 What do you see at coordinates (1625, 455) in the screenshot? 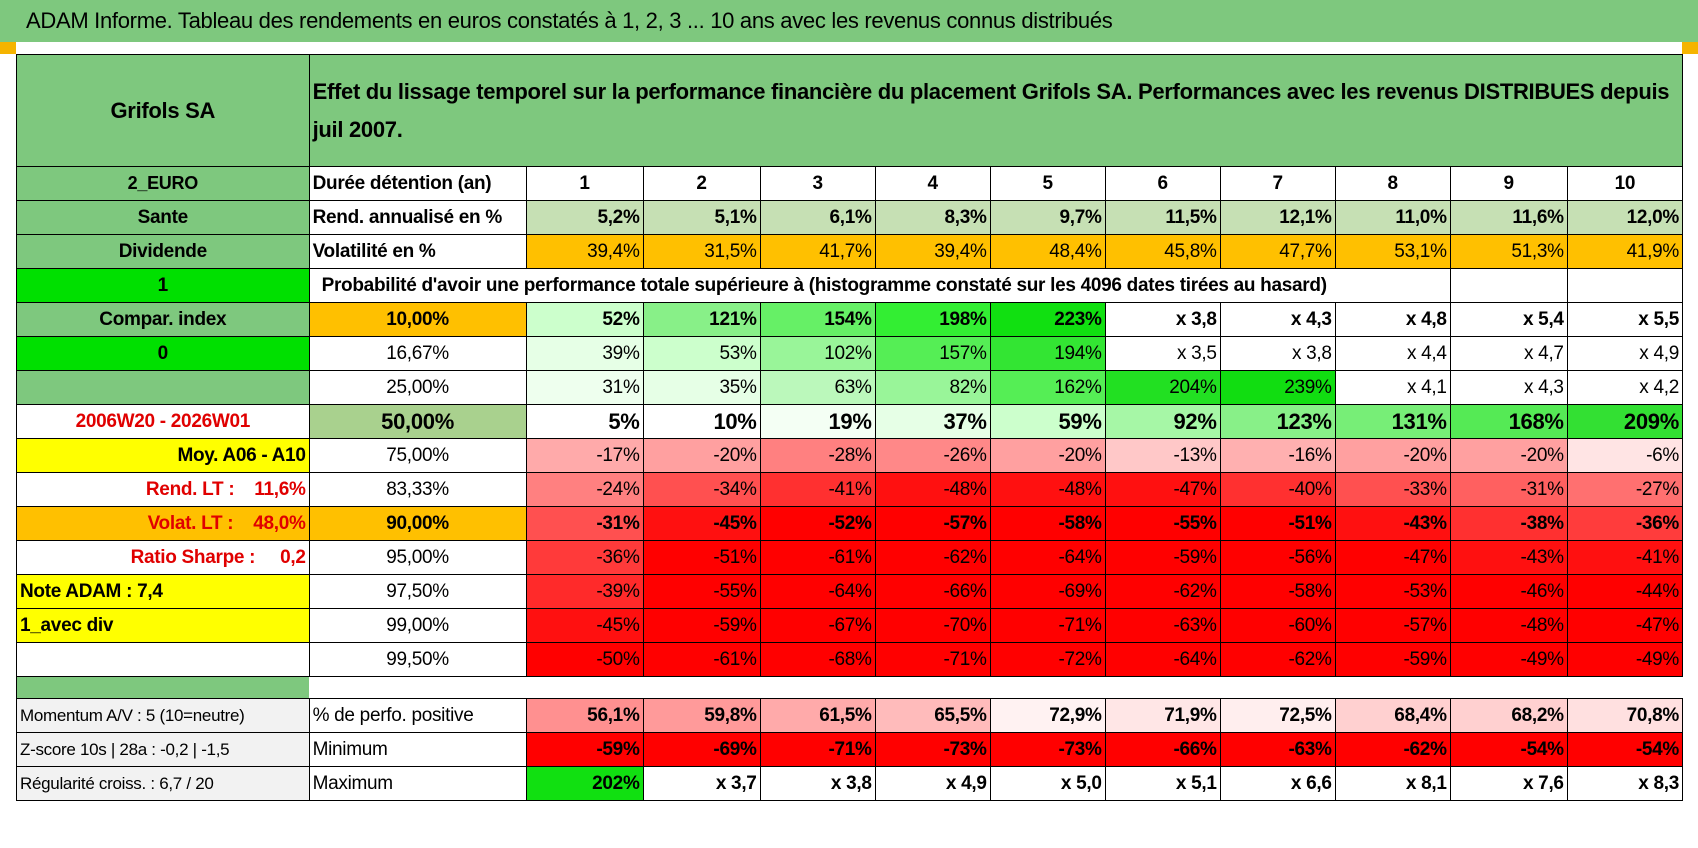
I see `value-cell: -6%` at bounding box center [1625, 455].